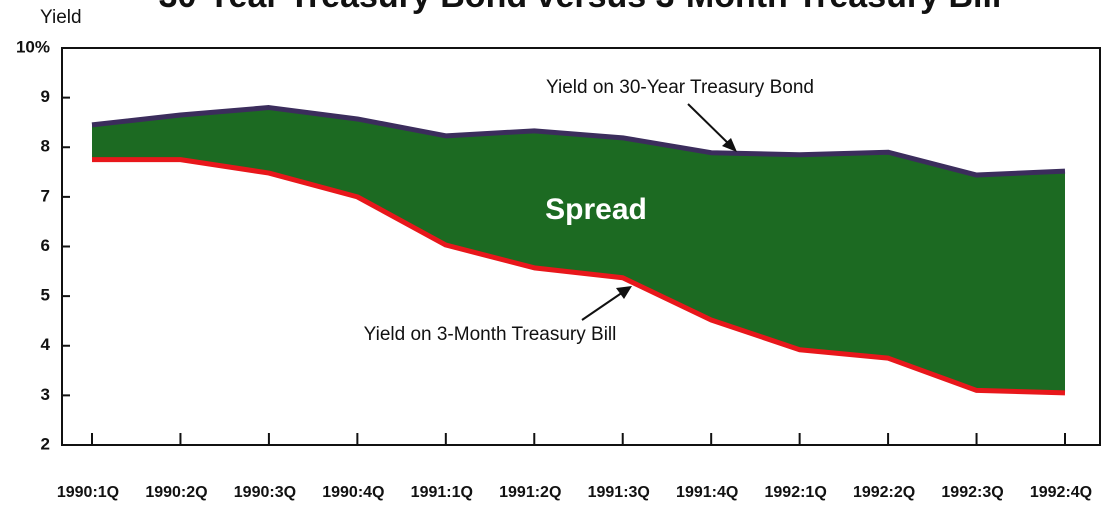 The width and height of the screenshot is (1112, 508). What do you see at coordinates (578, 141) in the screenshot?
I see `series-line` at bounding box center [578, 141].